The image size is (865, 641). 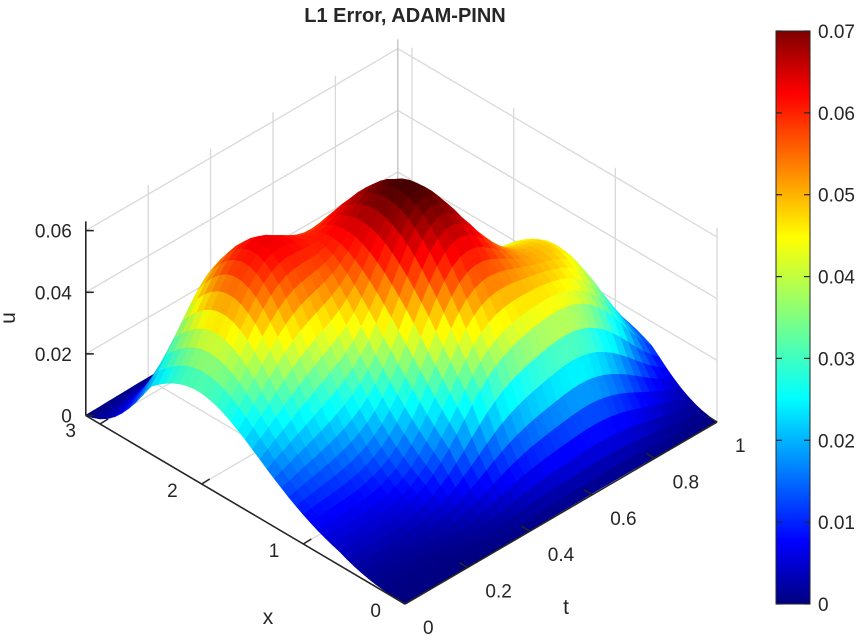 What do you see at coordinates (172, 491) in the screenshot?
I see `x-tick-label: 2` at bounding box center [172, 491].